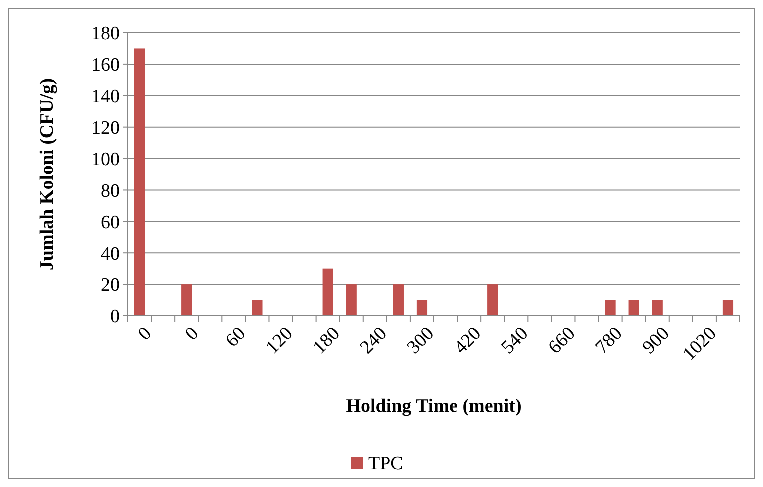 Image resolution: width=763 pixels, height=487 pixels. I want to click on x-tick-label: 60, so click(236, 337).